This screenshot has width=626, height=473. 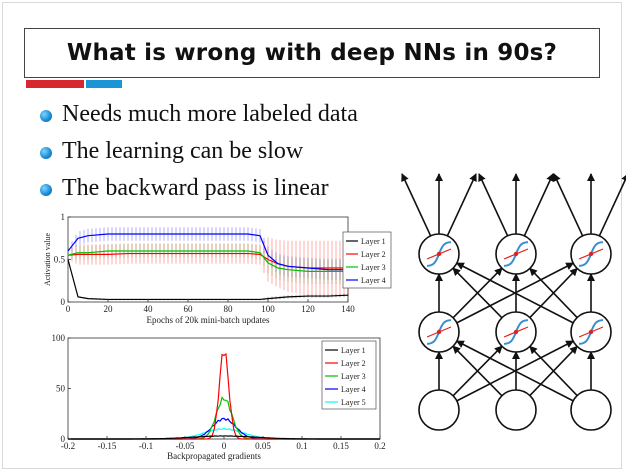 What do you see at coordinates (341, 446) in the screenshot?
I see `x-tick-label: 0.15` at bounding box center [341, 446].